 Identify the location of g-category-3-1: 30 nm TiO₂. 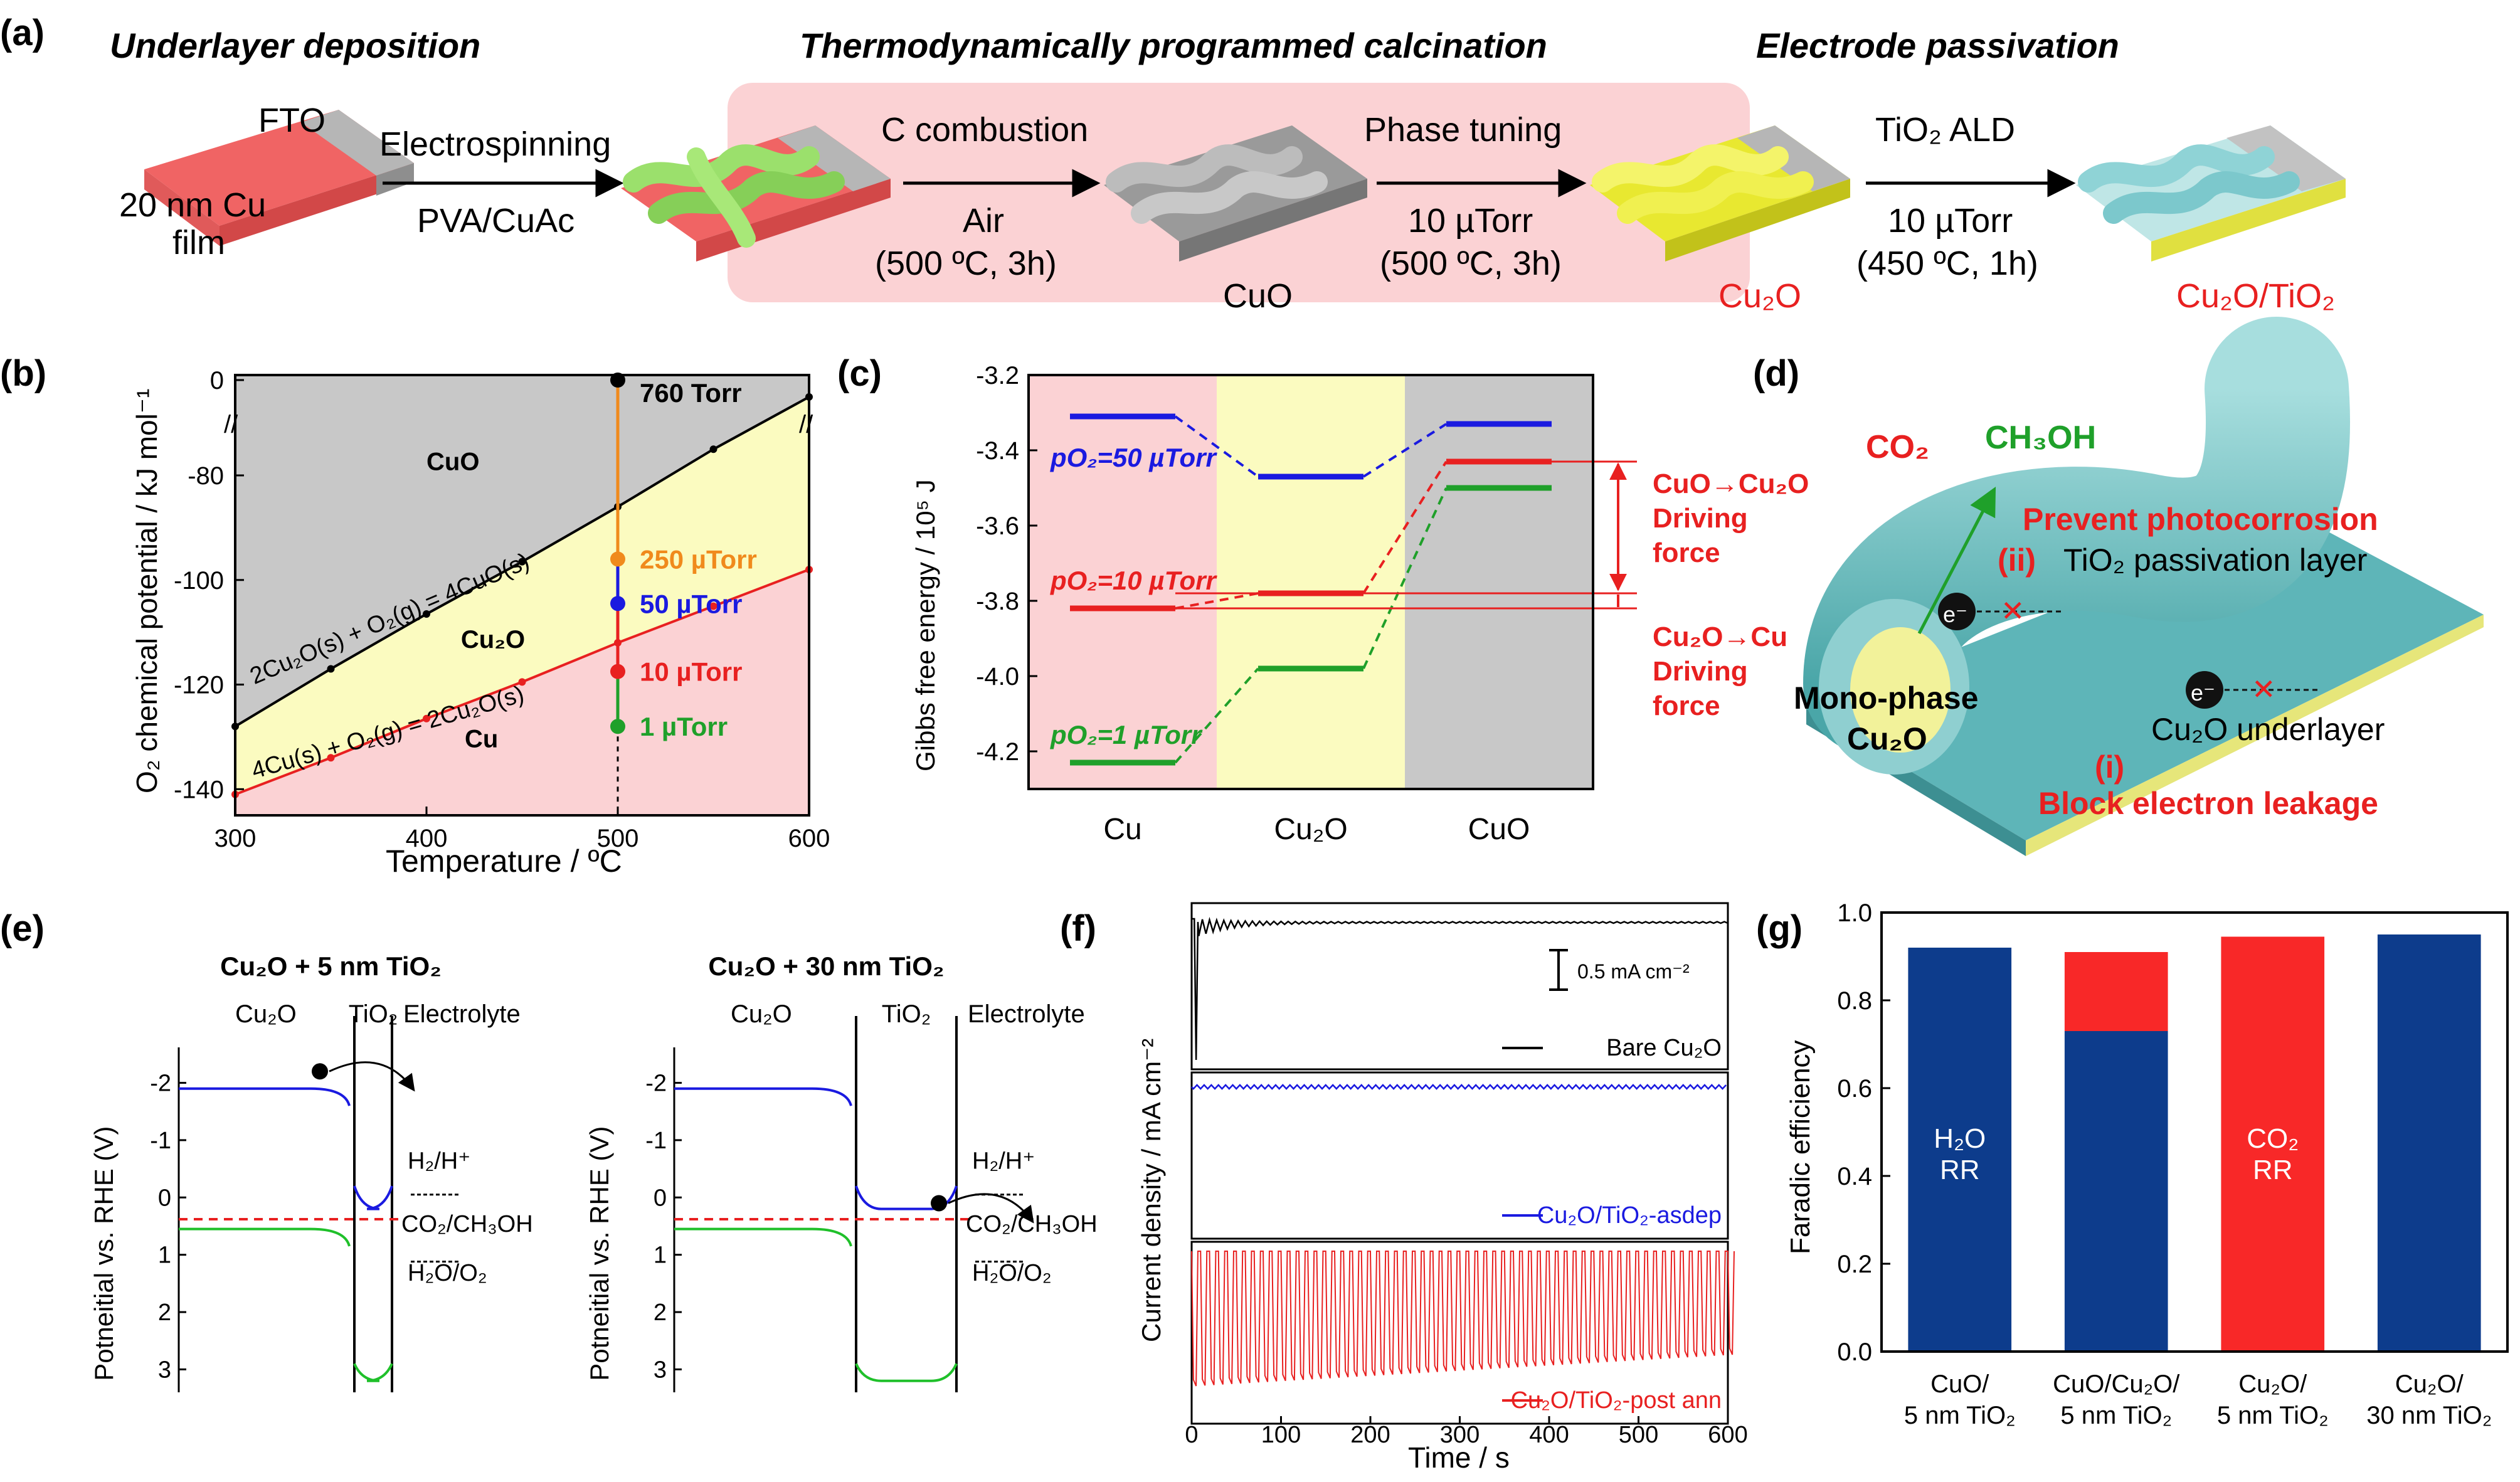
(2429, 1415).